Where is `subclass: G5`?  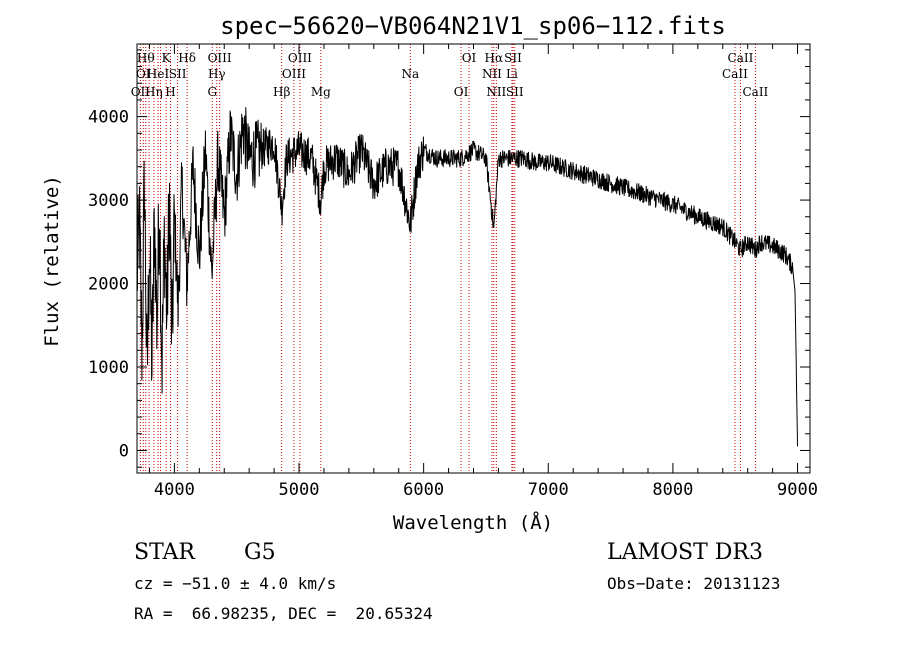 subclass: G5 is located at coordinates (260, 552).